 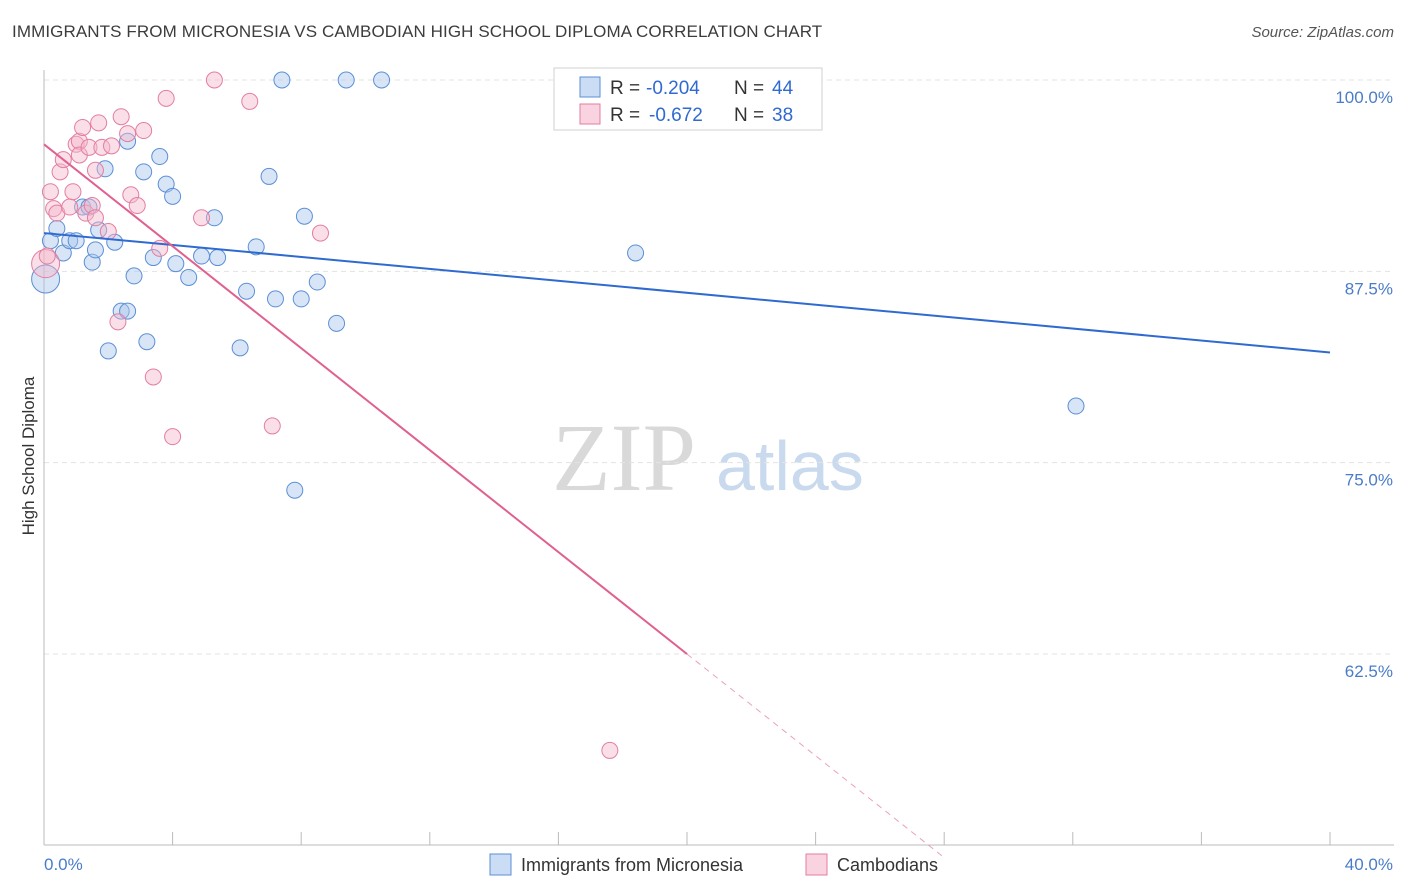 What do you see at coordinates (790, 466) in the screenshot?
I see `watermark-atlas: atlas` at bounding box center [790, 466].